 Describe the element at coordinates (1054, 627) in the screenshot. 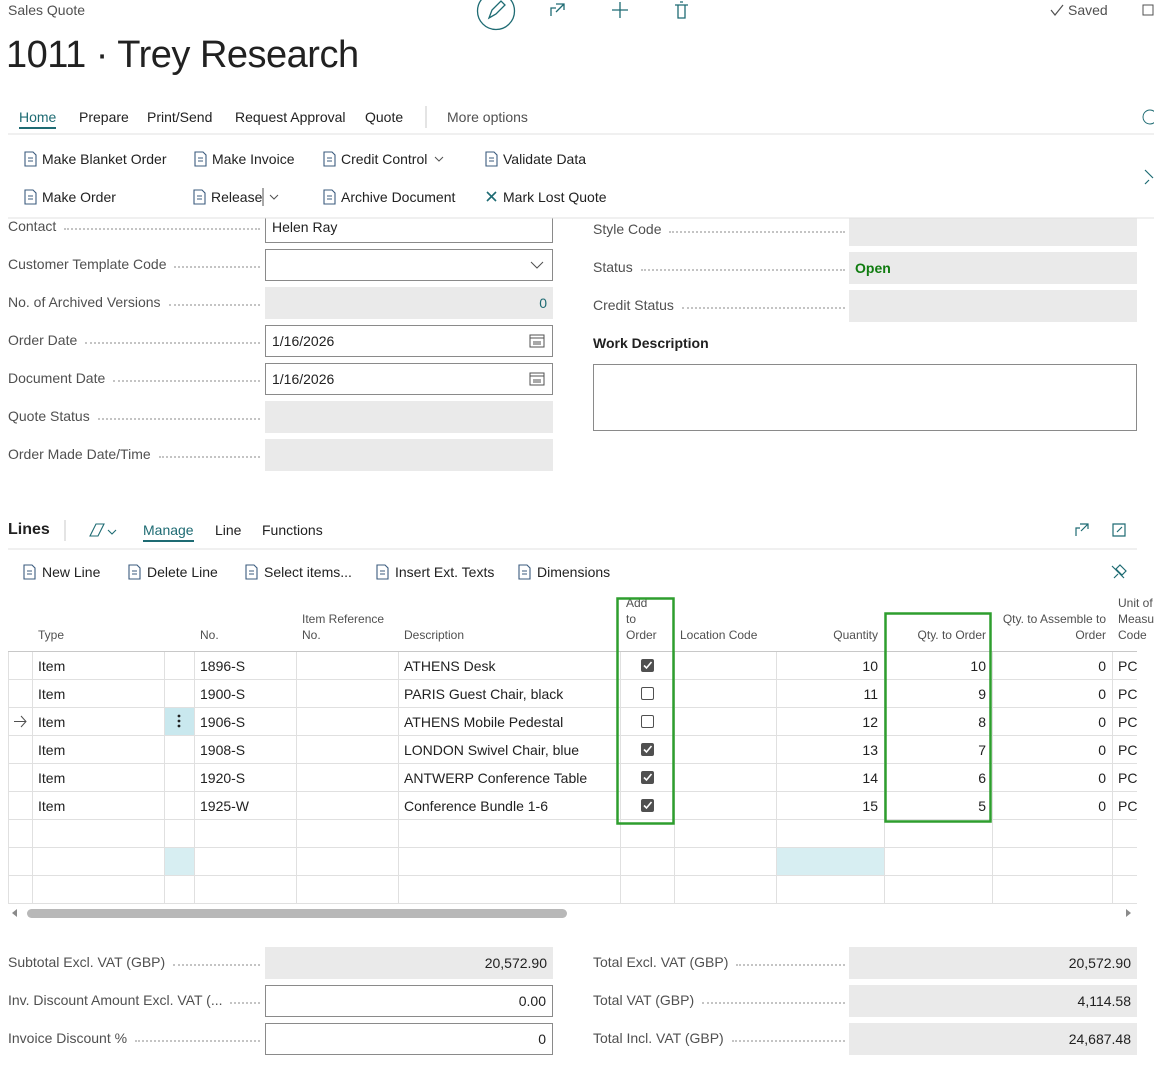

I see `column-header: Qty. to Assemble to Order` at that location.